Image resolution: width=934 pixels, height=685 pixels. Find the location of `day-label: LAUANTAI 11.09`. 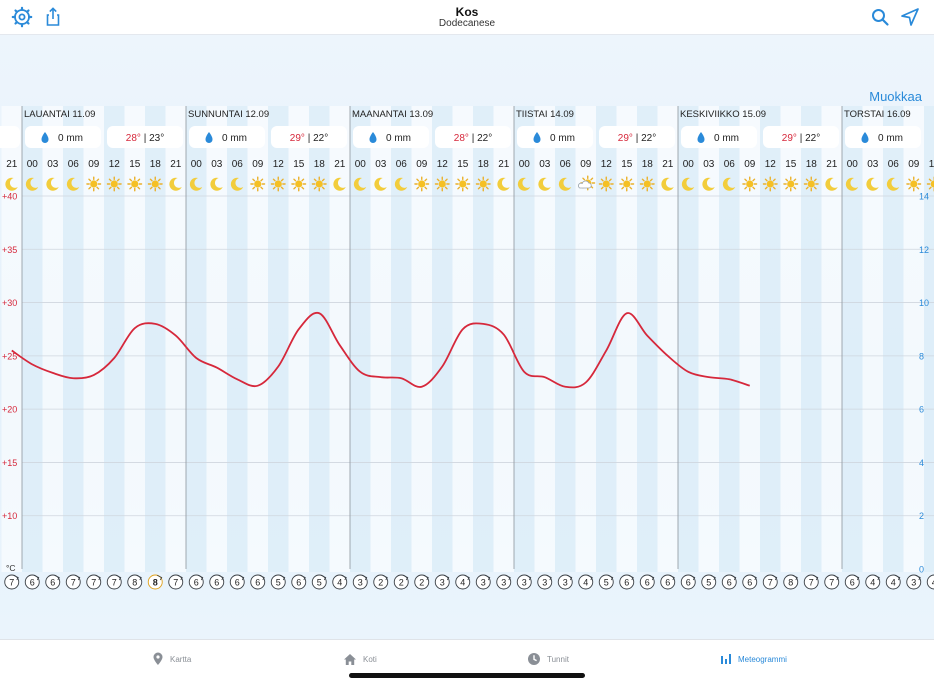

day-label: LAUANTAI 11.09 is located at coordinates (59, 114).